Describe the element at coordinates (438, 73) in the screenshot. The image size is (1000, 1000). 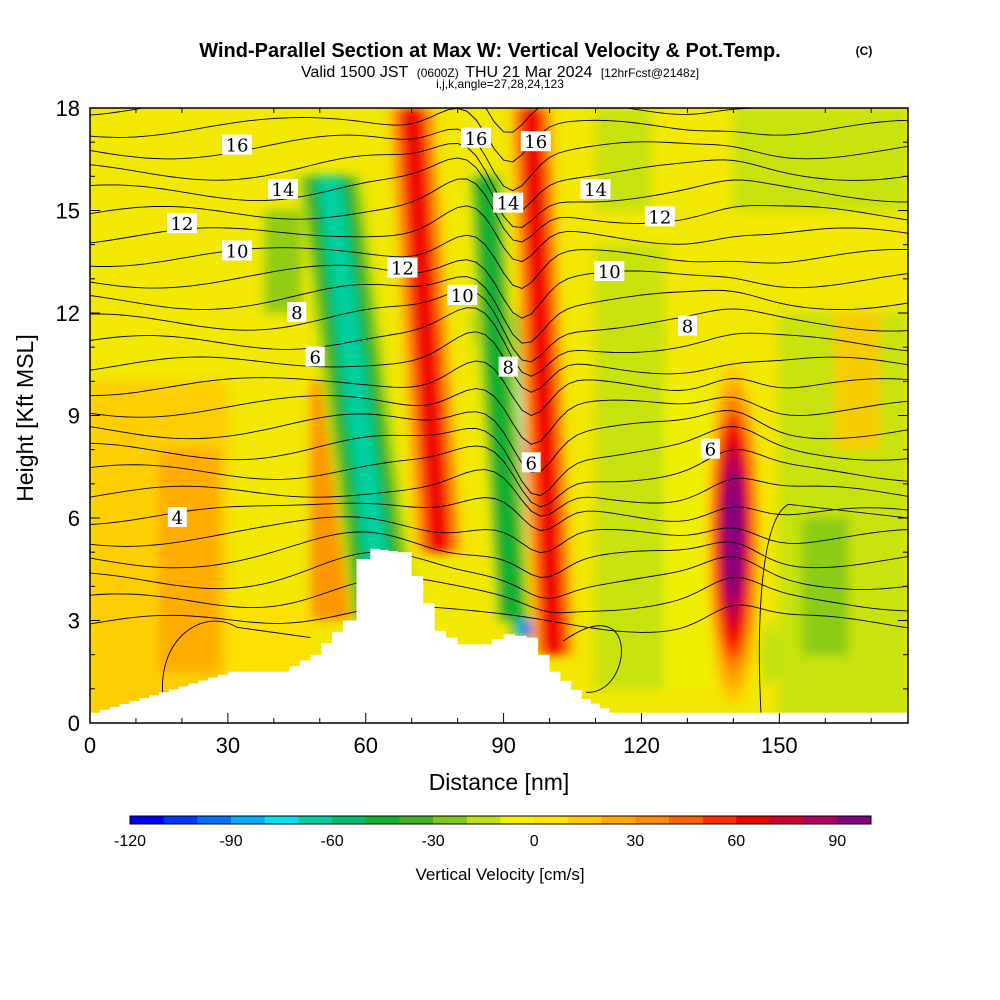
I see `valid-utc: (0600Z)` at that location.